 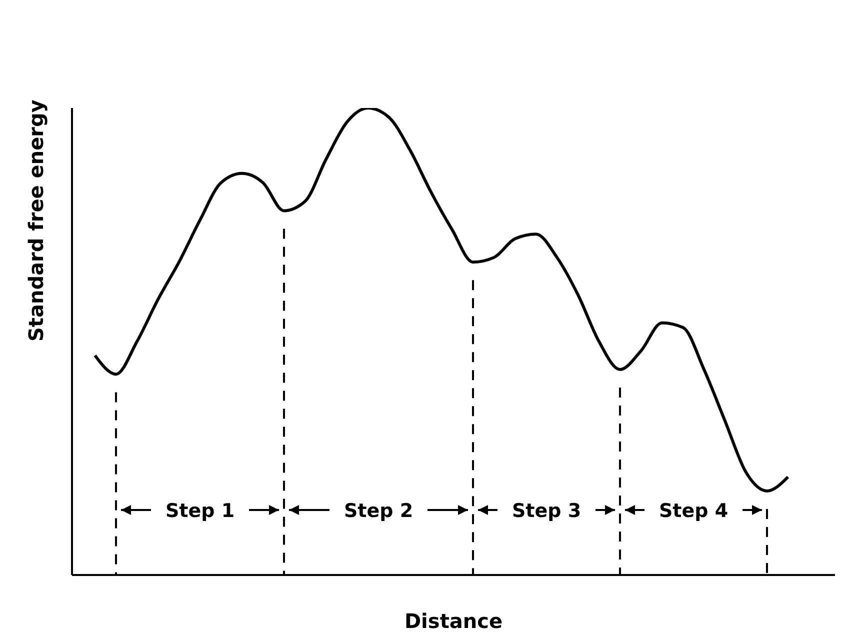 What do you see at coordinates (547, 511) in the screenshot?
I see `annotation: Step 3` at bounding box center [547, 511].